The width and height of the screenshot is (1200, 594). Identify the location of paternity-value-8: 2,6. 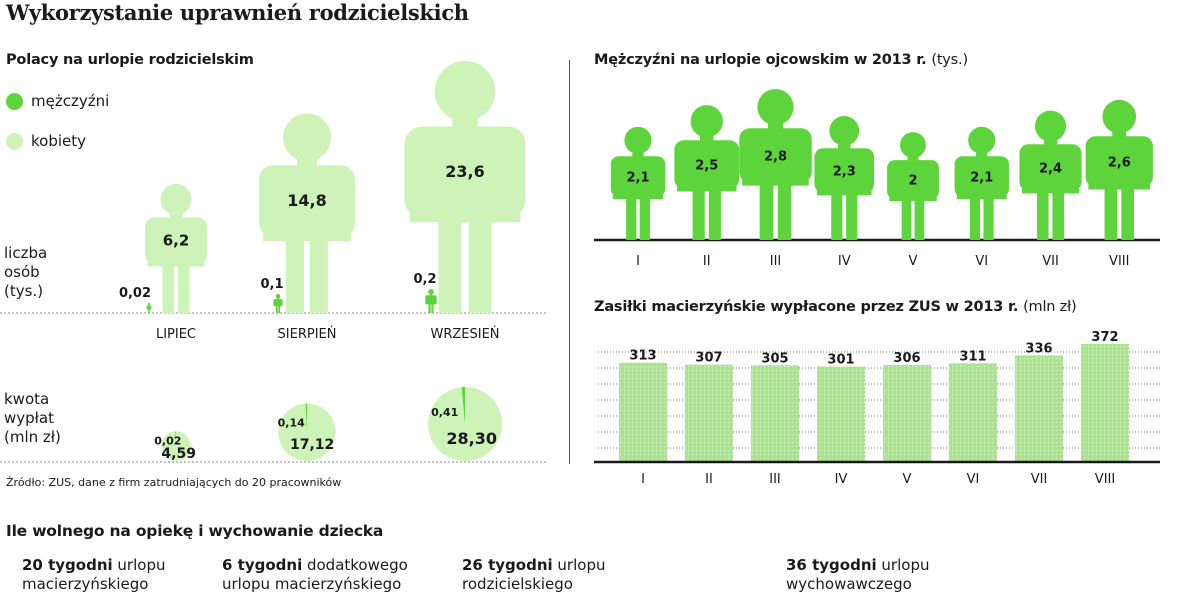
(1119, 162).